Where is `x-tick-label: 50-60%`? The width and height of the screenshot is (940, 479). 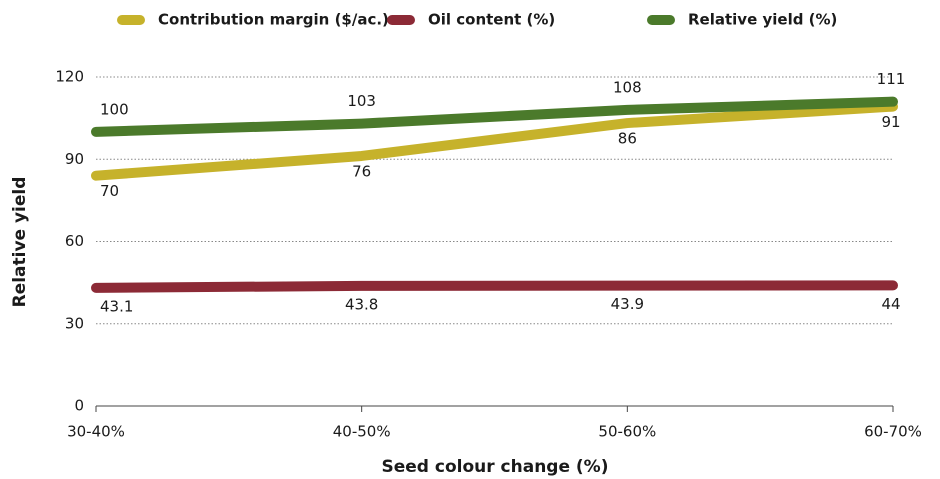 x-tick-label: 50-60% is located at coordinates (627, 432).